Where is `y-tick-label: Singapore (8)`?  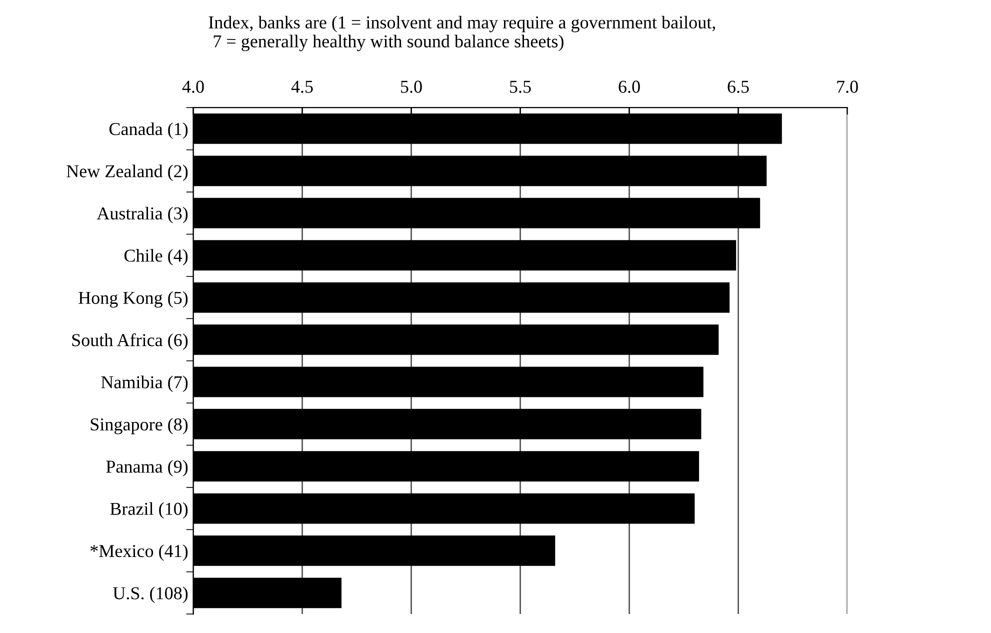 y-tick-label: Singapore (8) is located at coordinates (139, 426).